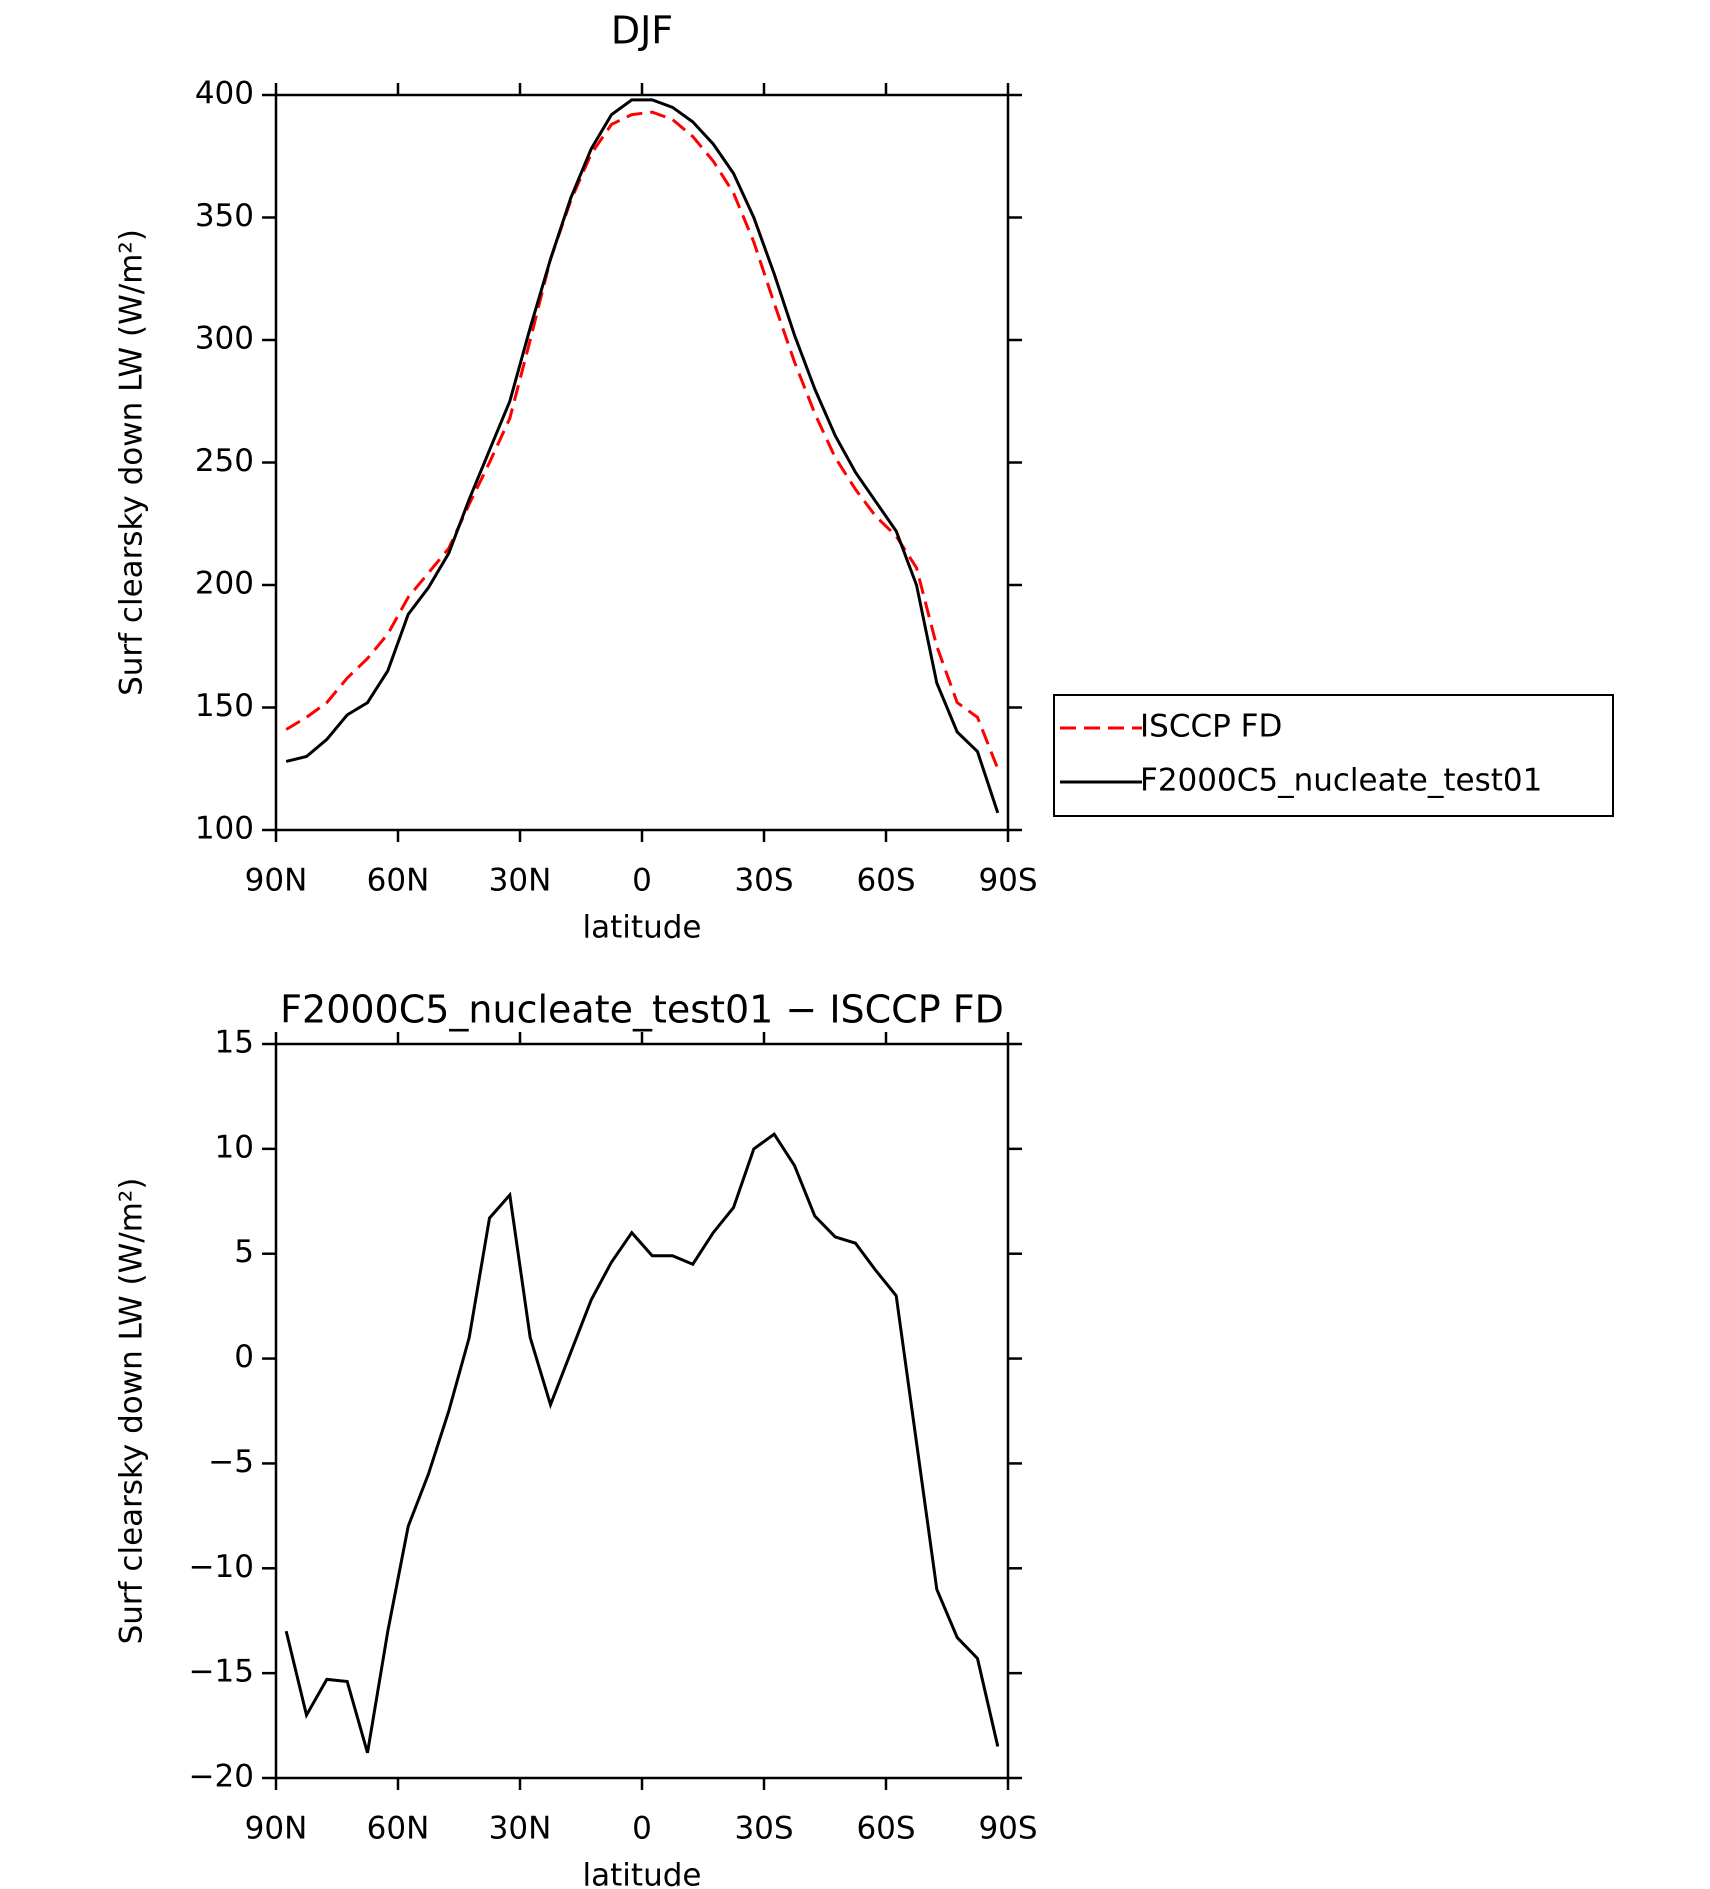 This screenshot has height=1889, width=1710. I want to click on y-tick-label: 200, so click(224, 584).